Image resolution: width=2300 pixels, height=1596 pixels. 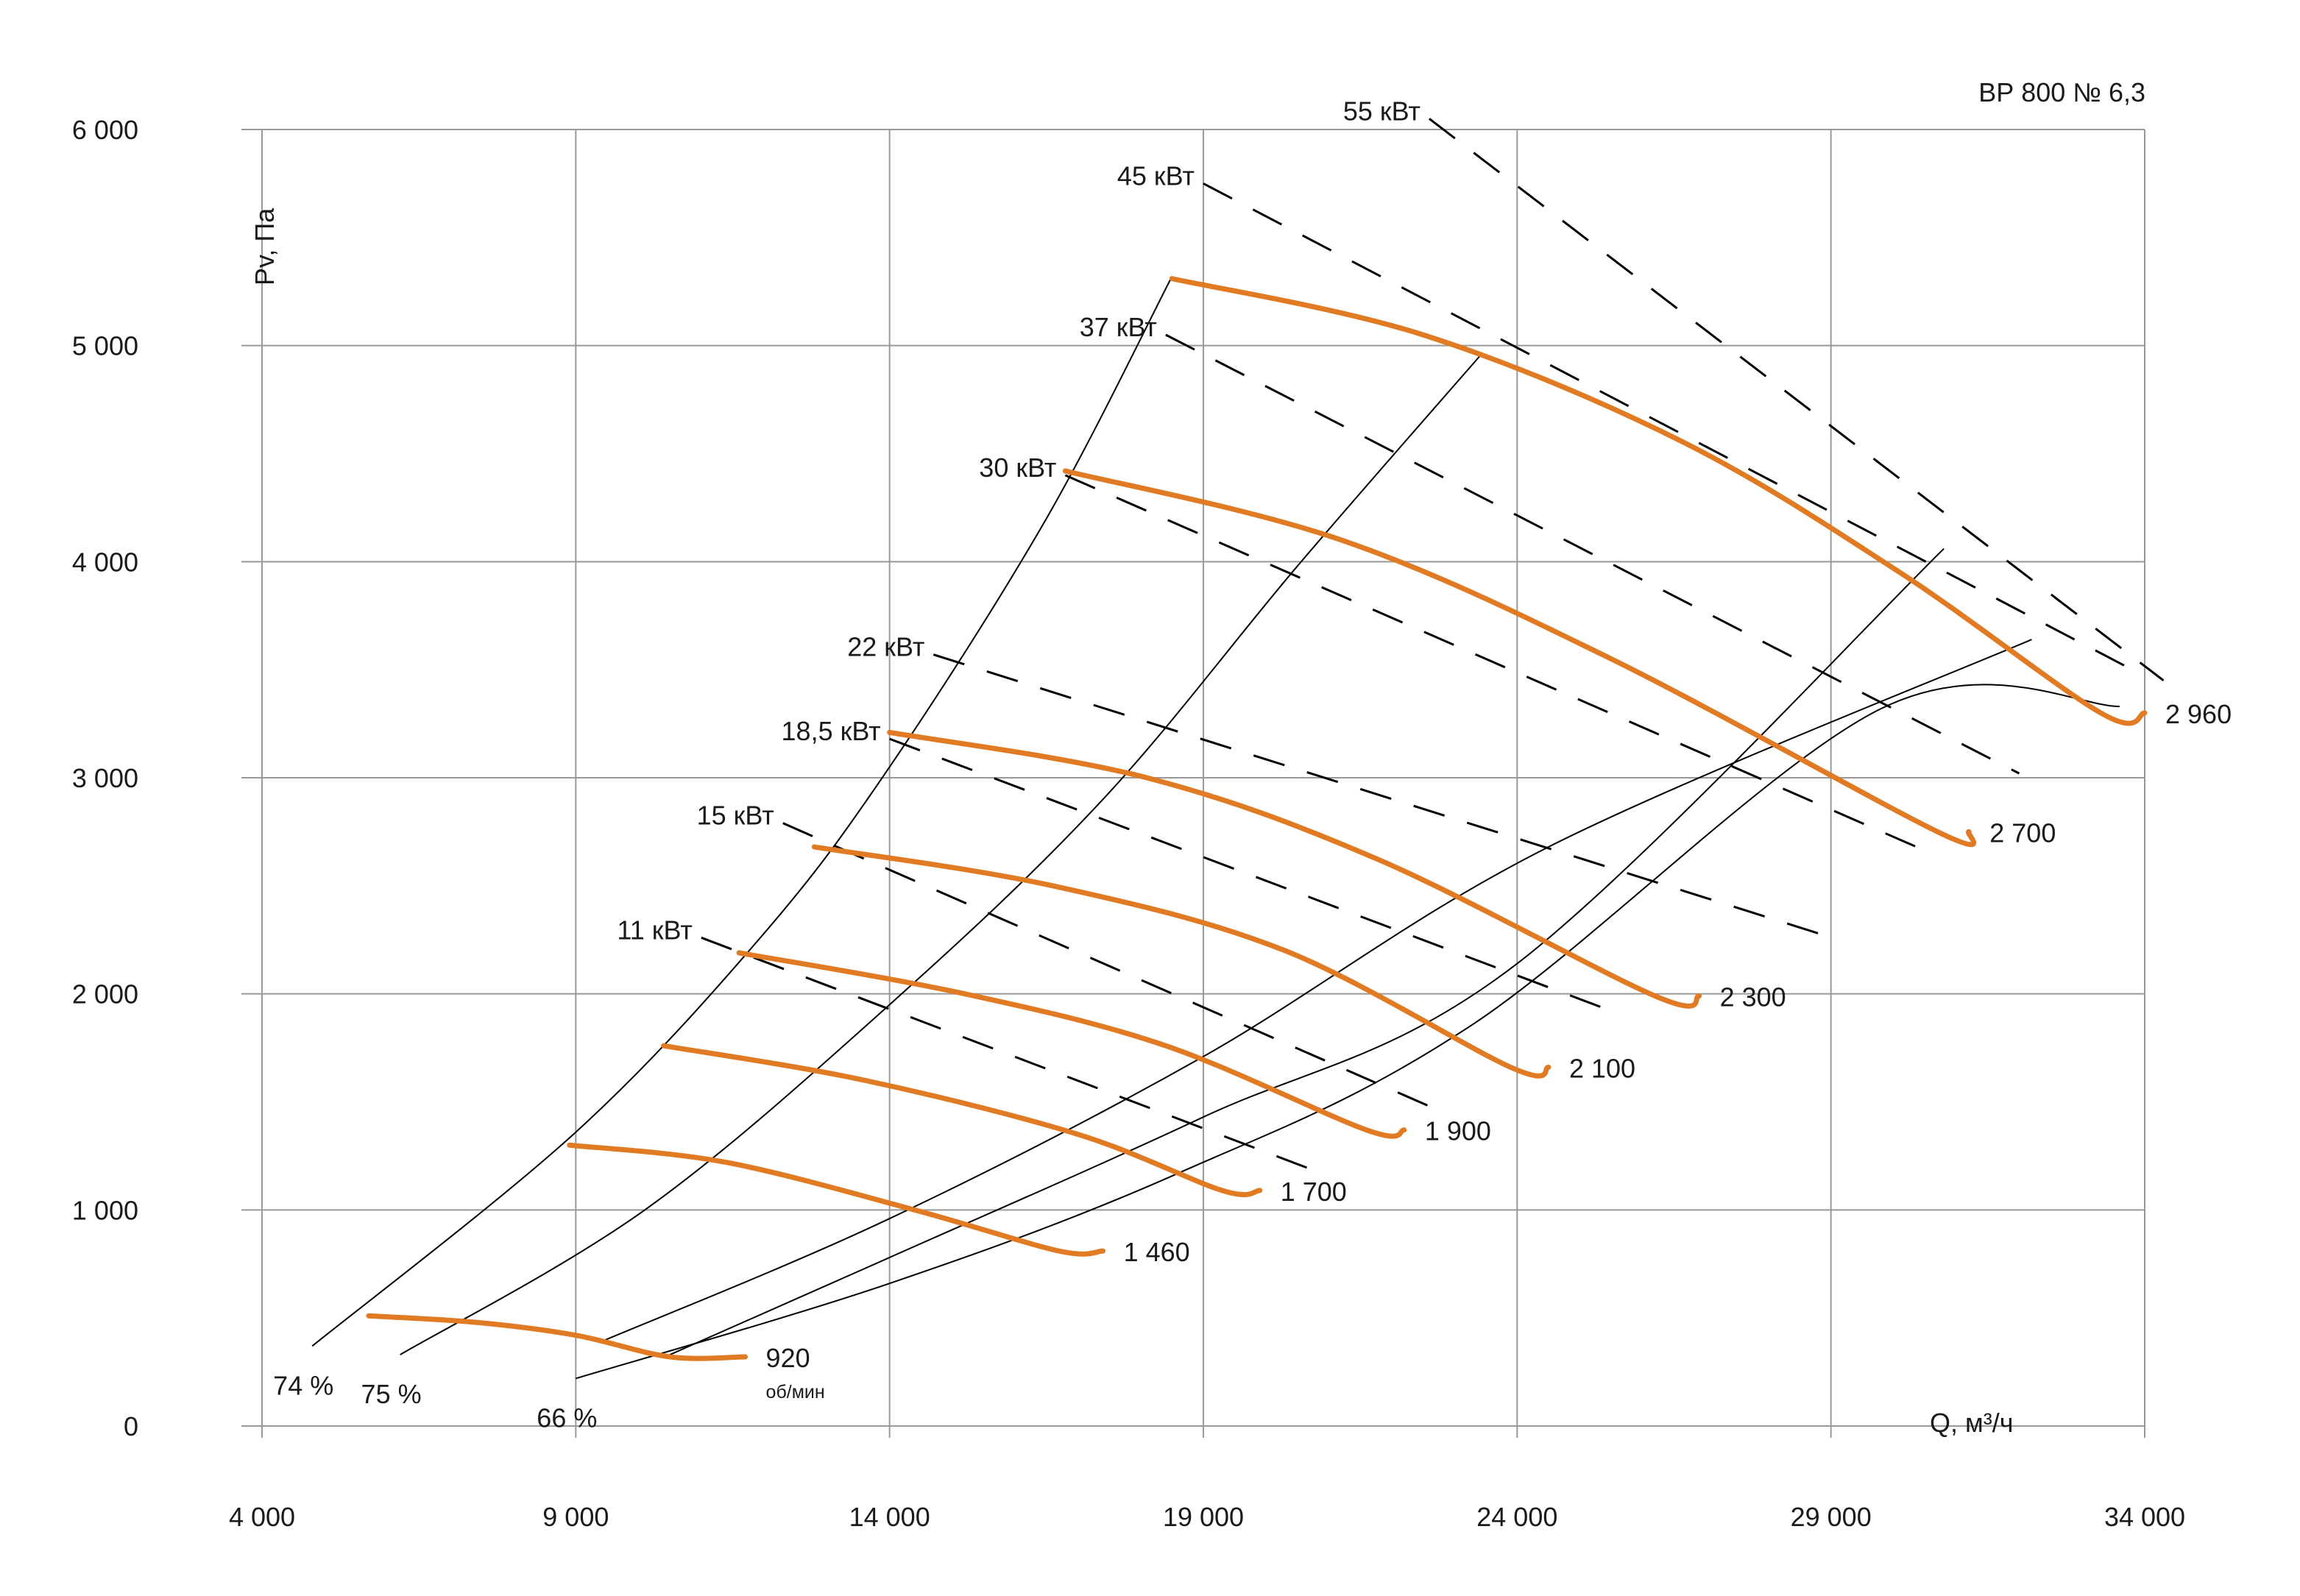 What do you see at coordinates (889, 1517) in the screenshot?
I see `x-tick-label: 14 000` at bounding box center [889, 1517].